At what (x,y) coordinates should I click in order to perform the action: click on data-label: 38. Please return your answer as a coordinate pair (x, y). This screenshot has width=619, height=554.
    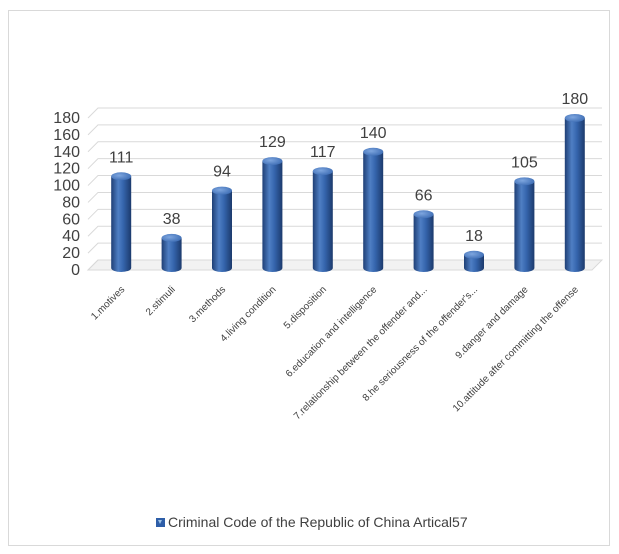
    Looking at the image, I should click on (172, 219).